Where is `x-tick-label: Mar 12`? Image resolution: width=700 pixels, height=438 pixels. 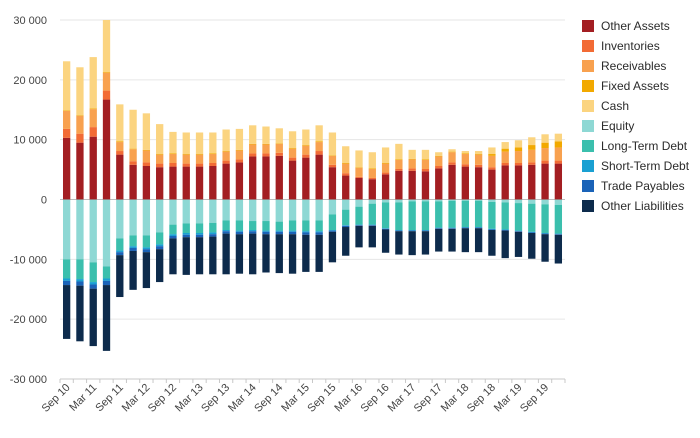
x-tick-label: Mar 12 is located at coordinates (136, 398).